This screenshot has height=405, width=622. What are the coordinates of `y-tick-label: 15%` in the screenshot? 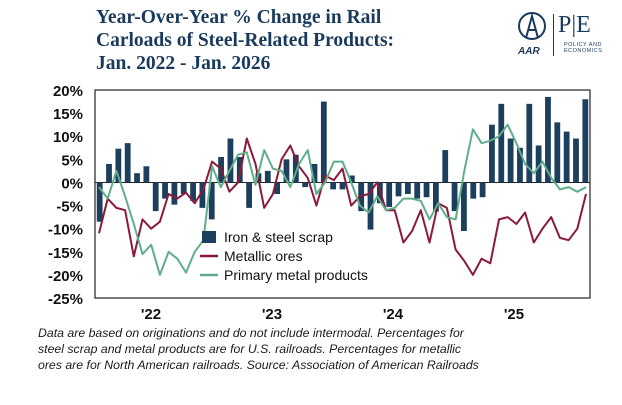 It's located at (68, 114).